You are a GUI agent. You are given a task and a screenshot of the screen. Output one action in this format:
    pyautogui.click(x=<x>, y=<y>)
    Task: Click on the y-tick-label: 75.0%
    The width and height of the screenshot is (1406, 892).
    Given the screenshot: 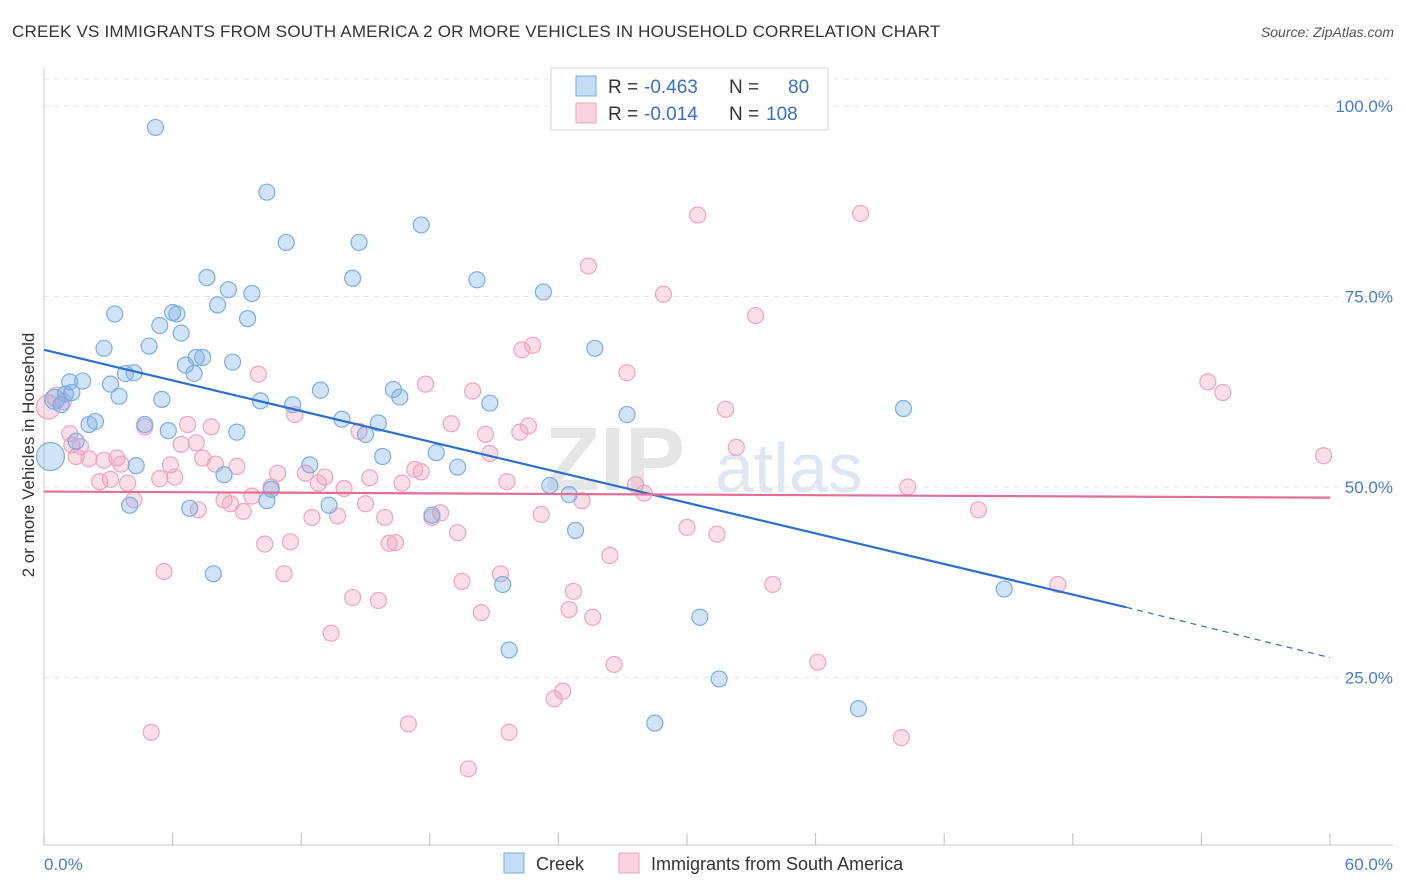 What is the action you would take?
    pyautogui.click(x=1369, y=297)
    